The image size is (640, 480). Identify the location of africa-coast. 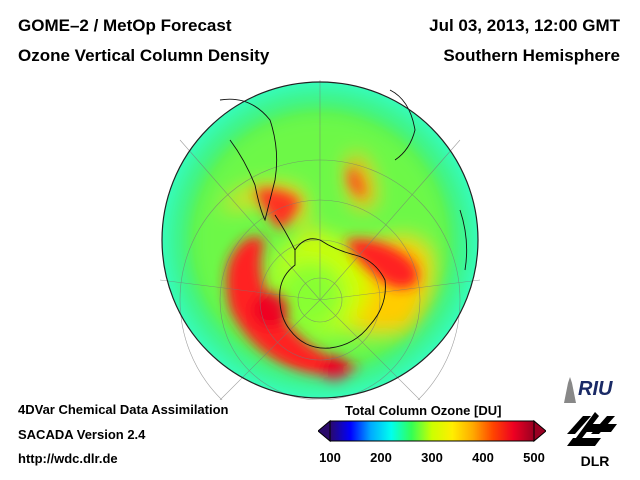
(402, 125).